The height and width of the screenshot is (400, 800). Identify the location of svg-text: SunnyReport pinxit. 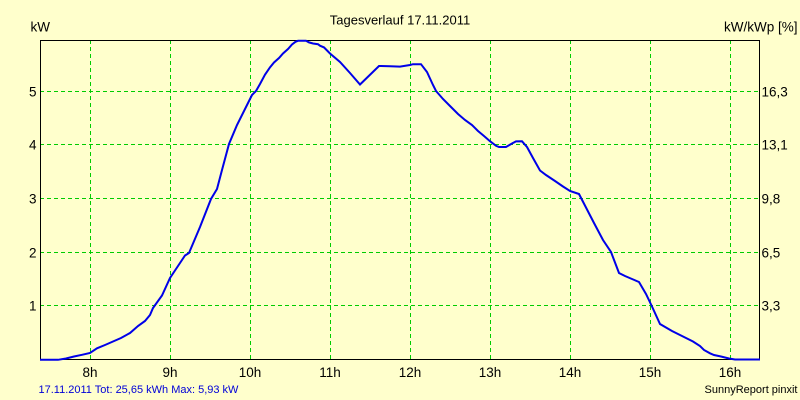
(751, 390).